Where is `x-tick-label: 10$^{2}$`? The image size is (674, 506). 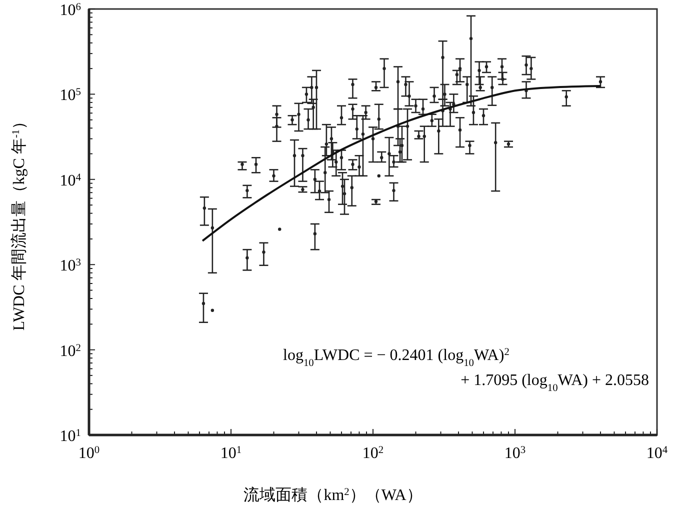
x-tick-label: 10$^{2}$ is located at coordinates (373, 453).